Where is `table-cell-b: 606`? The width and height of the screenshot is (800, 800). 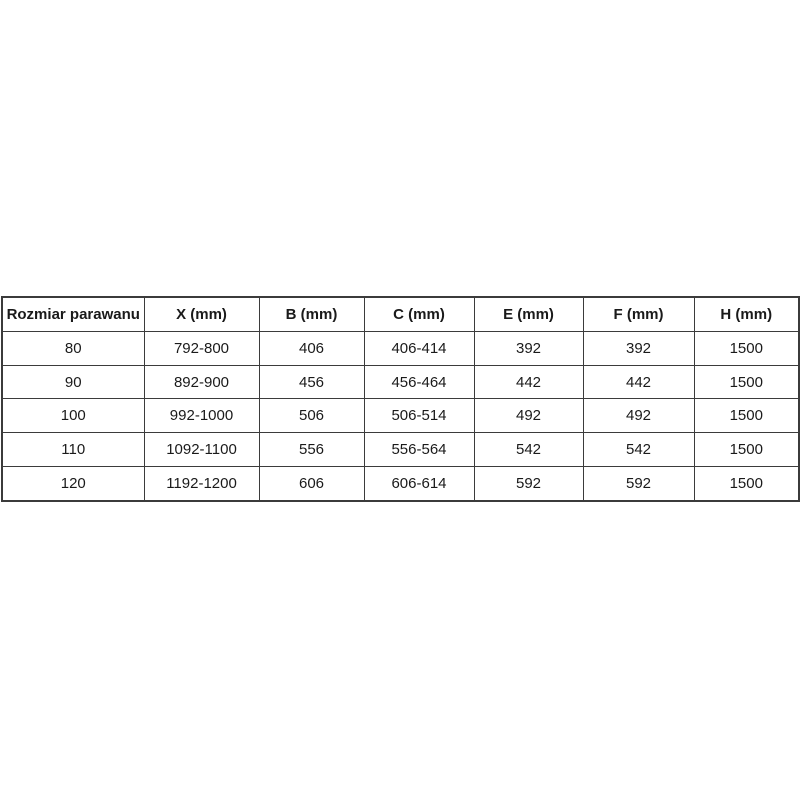
table-cell-b: 606 is located at coordinates (311, 483).